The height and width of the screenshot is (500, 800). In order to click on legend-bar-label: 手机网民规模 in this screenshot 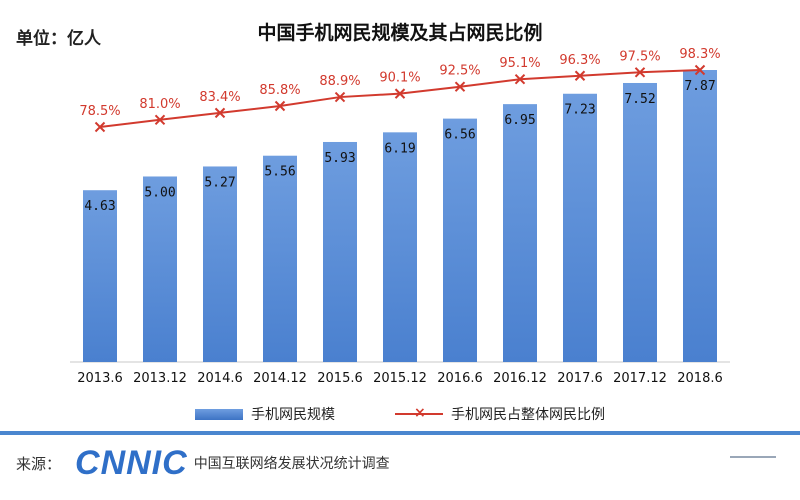, I will do `click(293, 415)`.